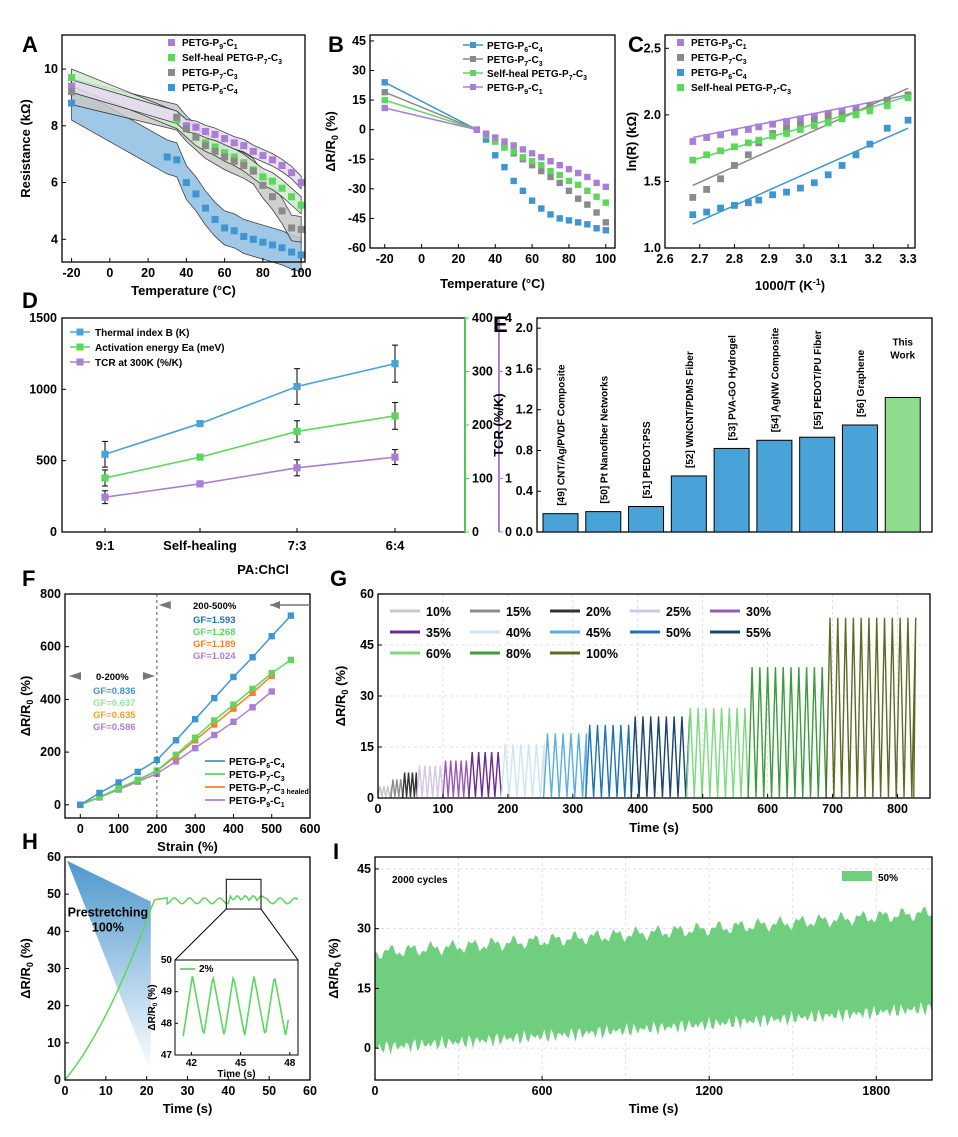 The width and height of the screenshot is (958, 1137). I want to click on y-tick-label: 0, so click(53, 532).